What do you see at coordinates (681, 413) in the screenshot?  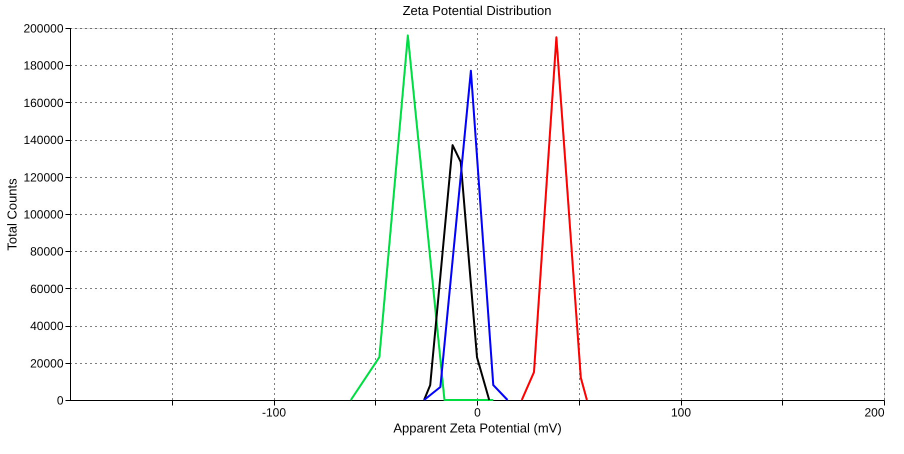 I see `x-tick-label: 100` at bounding box center [681, 413].